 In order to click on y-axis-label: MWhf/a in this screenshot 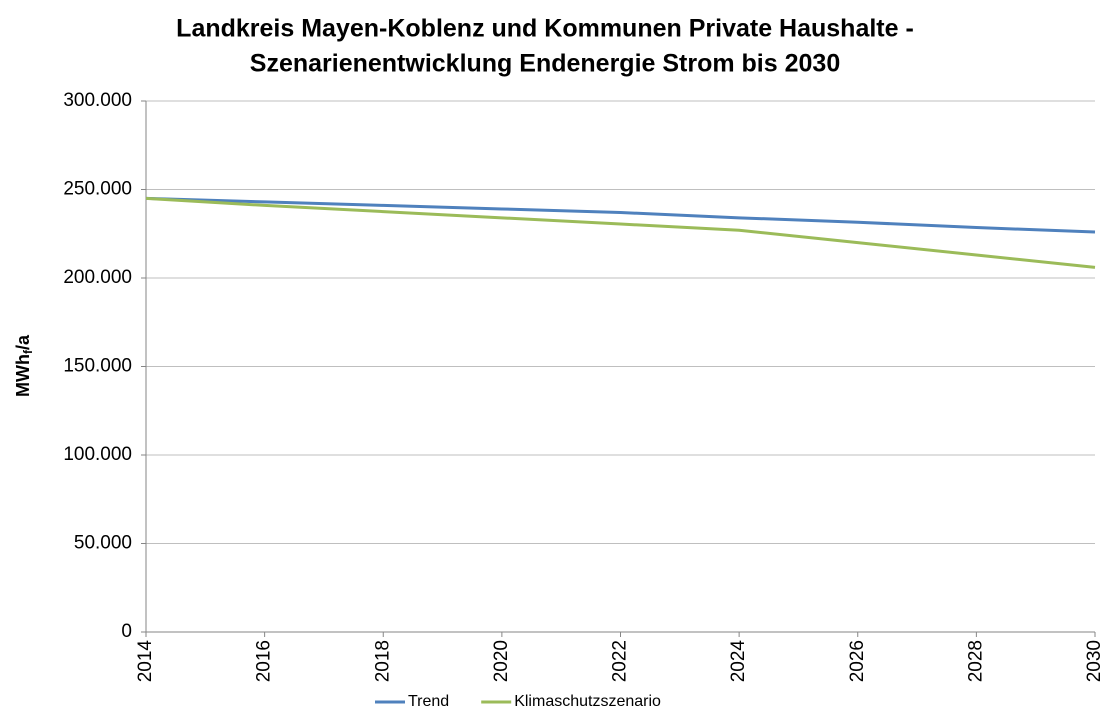, I will do `click(24, 365)`.